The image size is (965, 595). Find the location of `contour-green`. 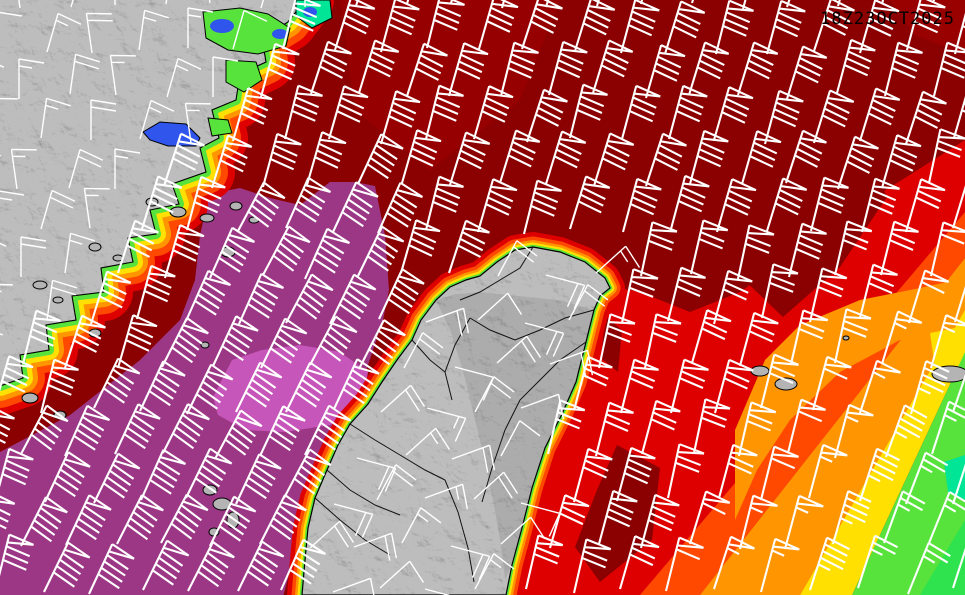

contour-green is located at coordinates (908, 473).